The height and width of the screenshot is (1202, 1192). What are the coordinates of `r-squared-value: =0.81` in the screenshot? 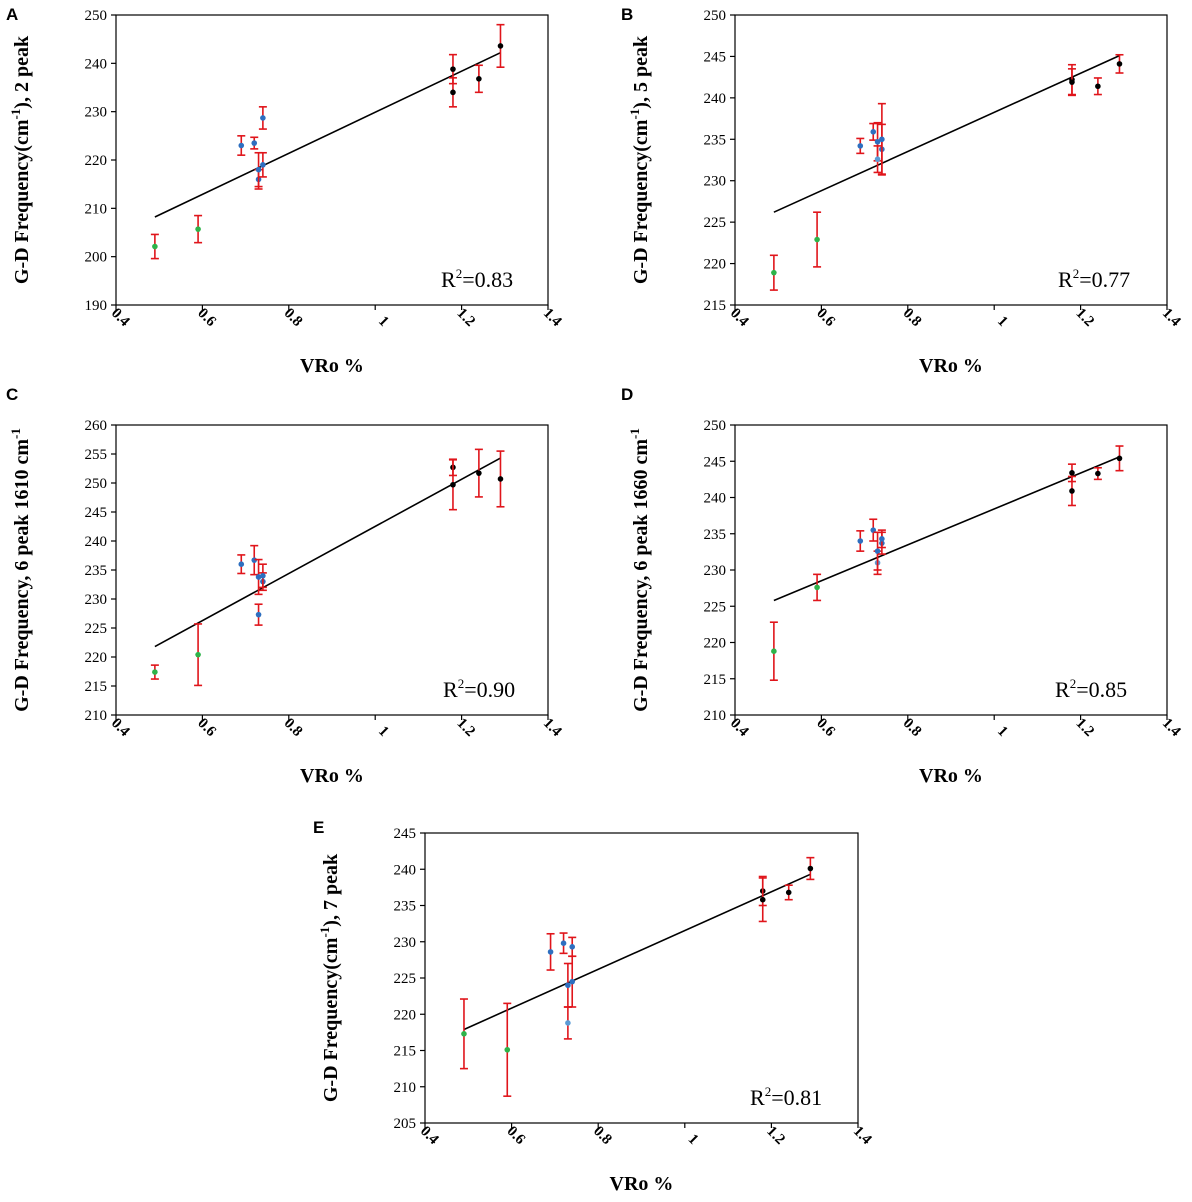 It's located at (796, 1097).